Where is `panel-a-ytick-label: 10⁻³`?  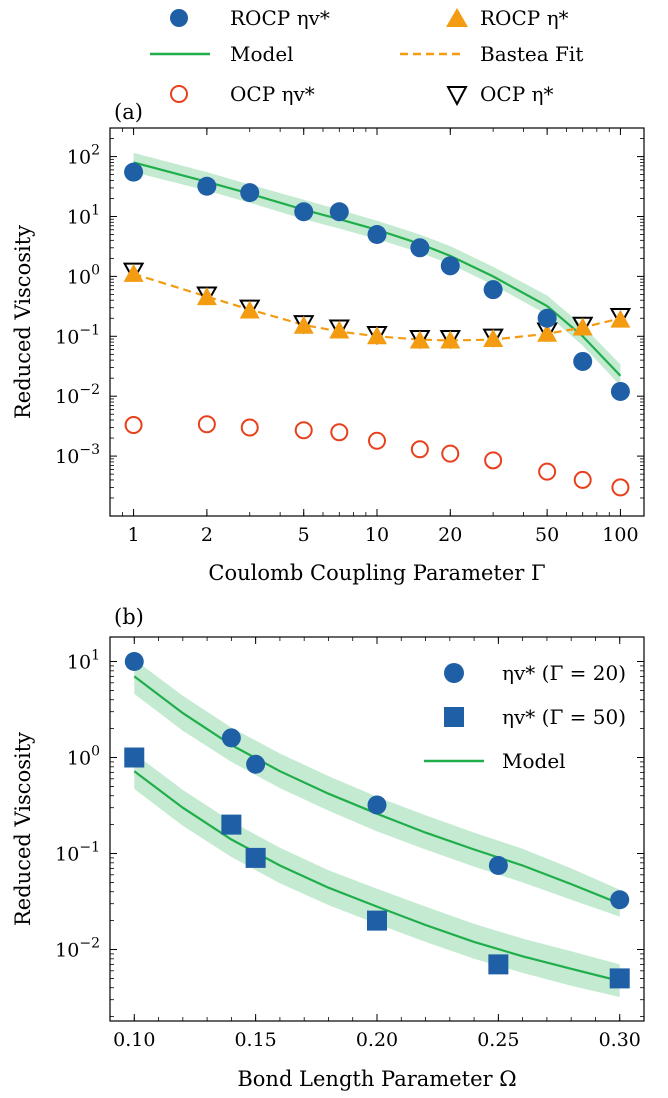 panel-a-ytick-label: 10⁻³ is located at coordinates (77, 455).